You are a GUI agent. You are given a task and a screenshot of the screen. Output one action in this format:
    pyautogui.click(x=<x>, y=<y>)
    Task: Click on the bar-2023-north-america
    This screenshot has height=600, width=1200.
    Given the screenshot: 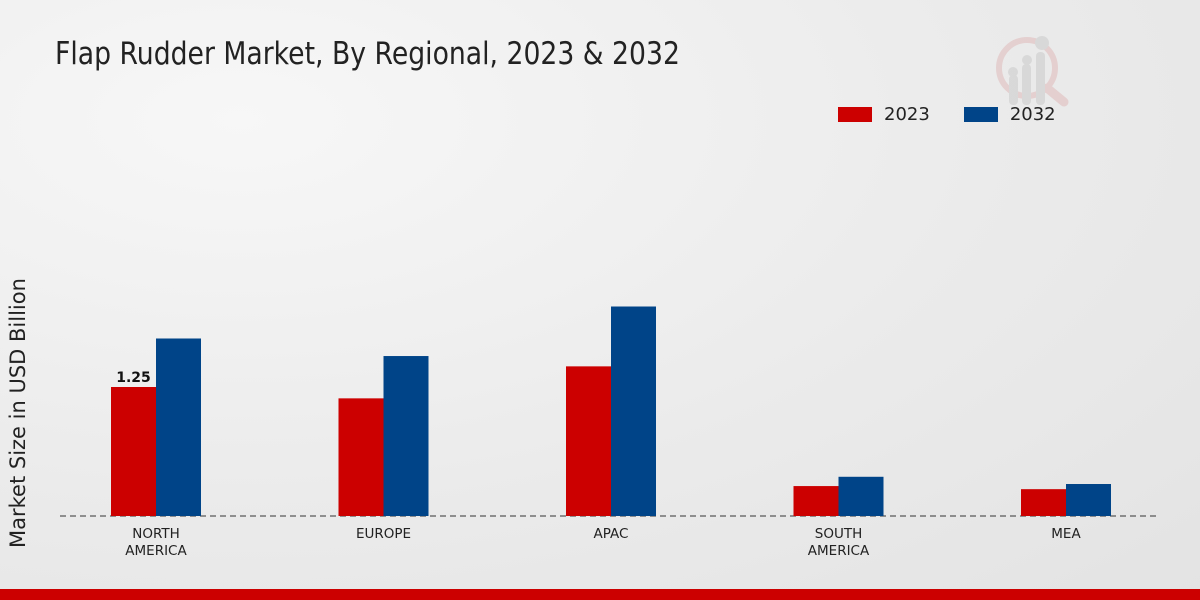 What is the action you would take?
    pyautogui.click(x=133, y=451)
    